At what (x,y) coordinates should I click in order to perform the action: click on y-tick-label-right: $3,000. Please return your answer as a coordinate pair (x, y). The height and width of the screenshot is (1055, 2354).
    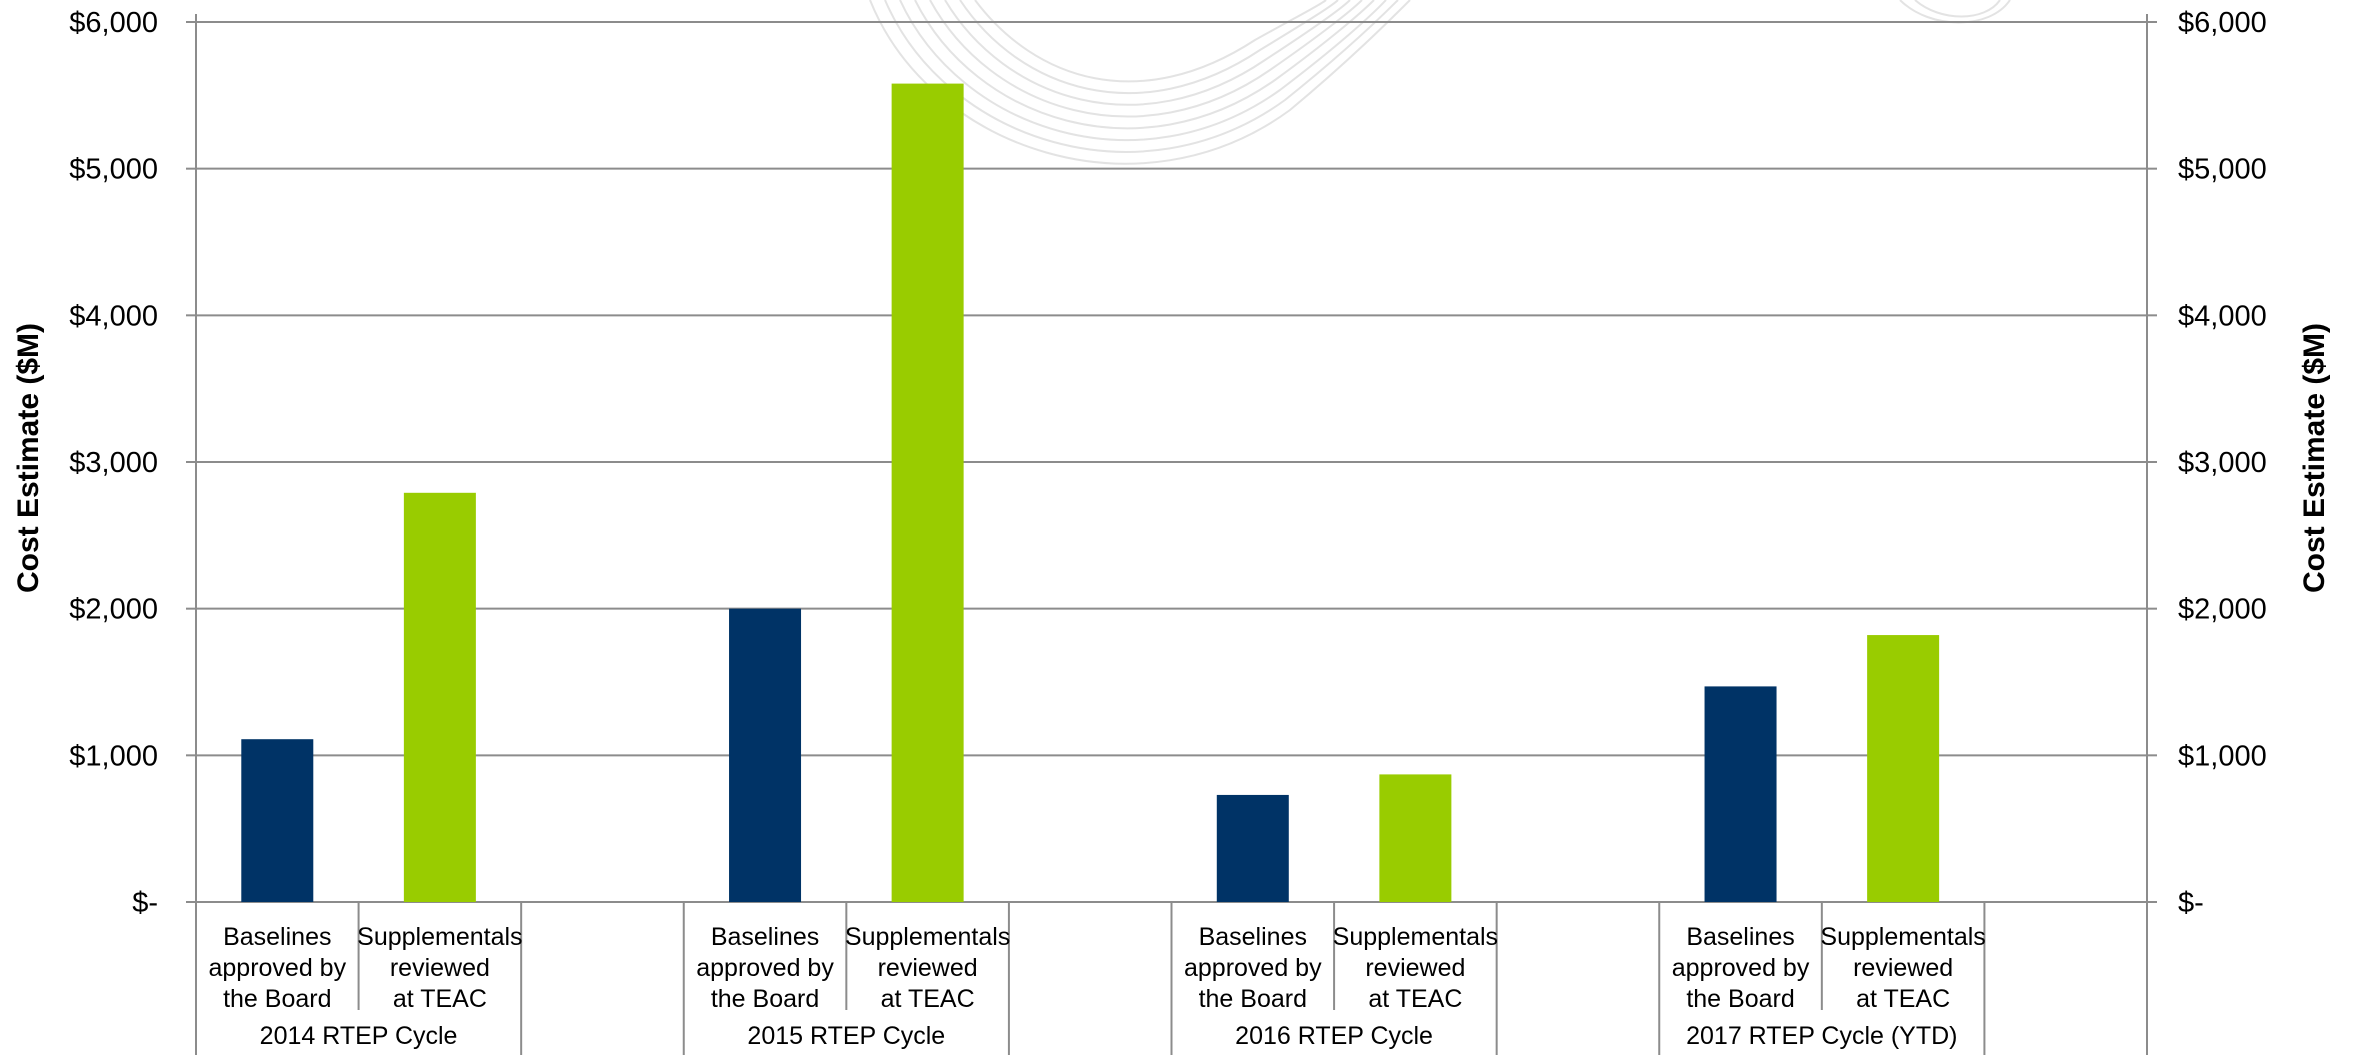
    Looking at the image, I should click on (2222, 463).